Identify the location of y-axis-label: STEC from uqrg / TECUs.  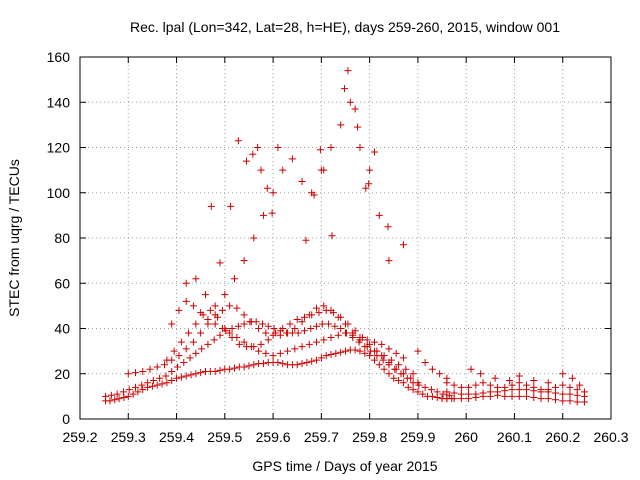
(14, 238).